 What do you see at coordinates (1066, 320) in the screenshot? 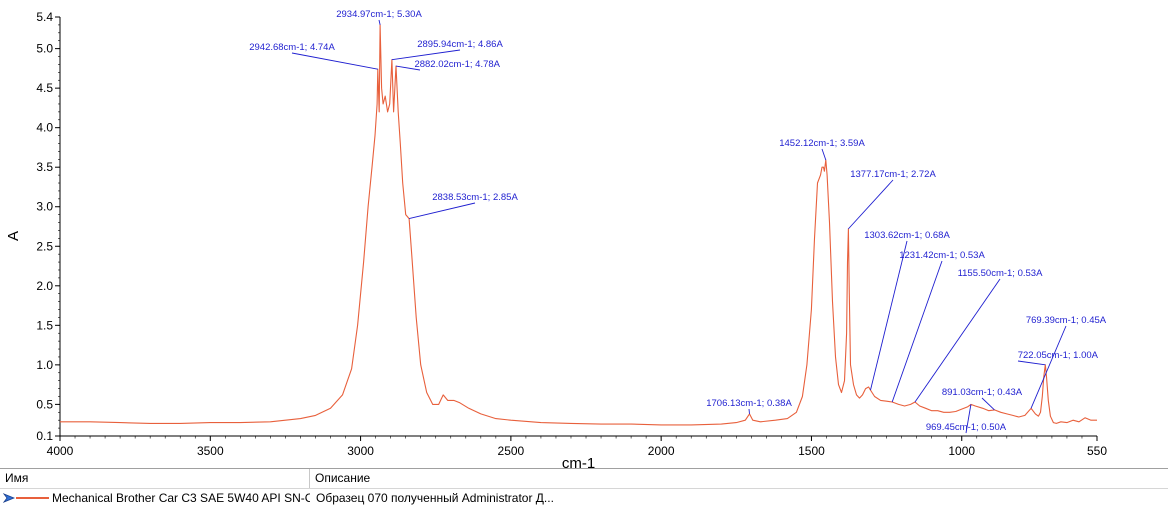
I see `peak-annotation: 769.39cm-1; 0.45A` at bounding box center [1066, 320].